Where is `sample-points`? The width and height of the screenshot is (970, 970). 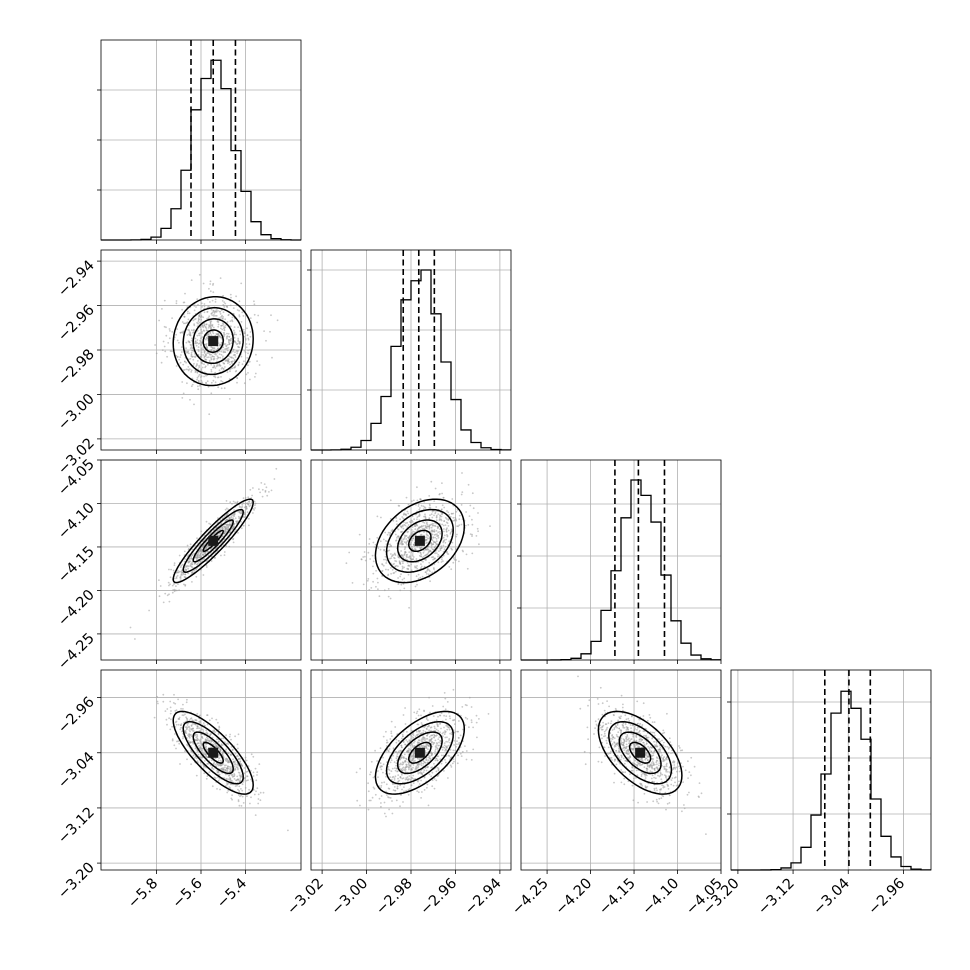 sample-points is located at coordinates (203, 553).